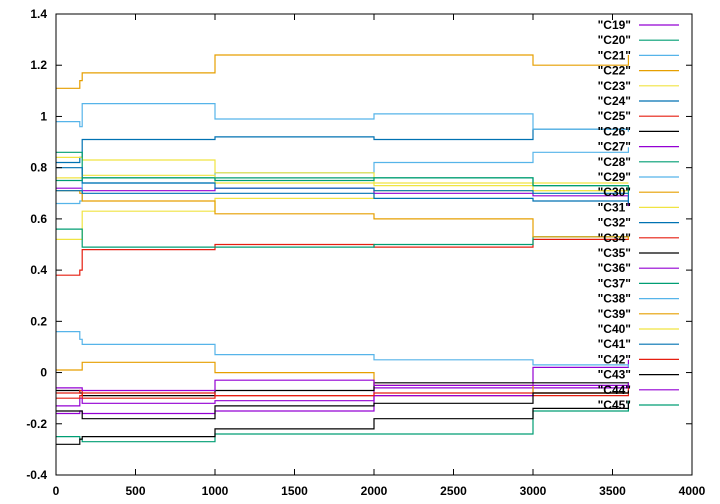  Describe the element at coordinates (38, 65) in the screenshot. I see `y-tick-label: 1.2` at that location.